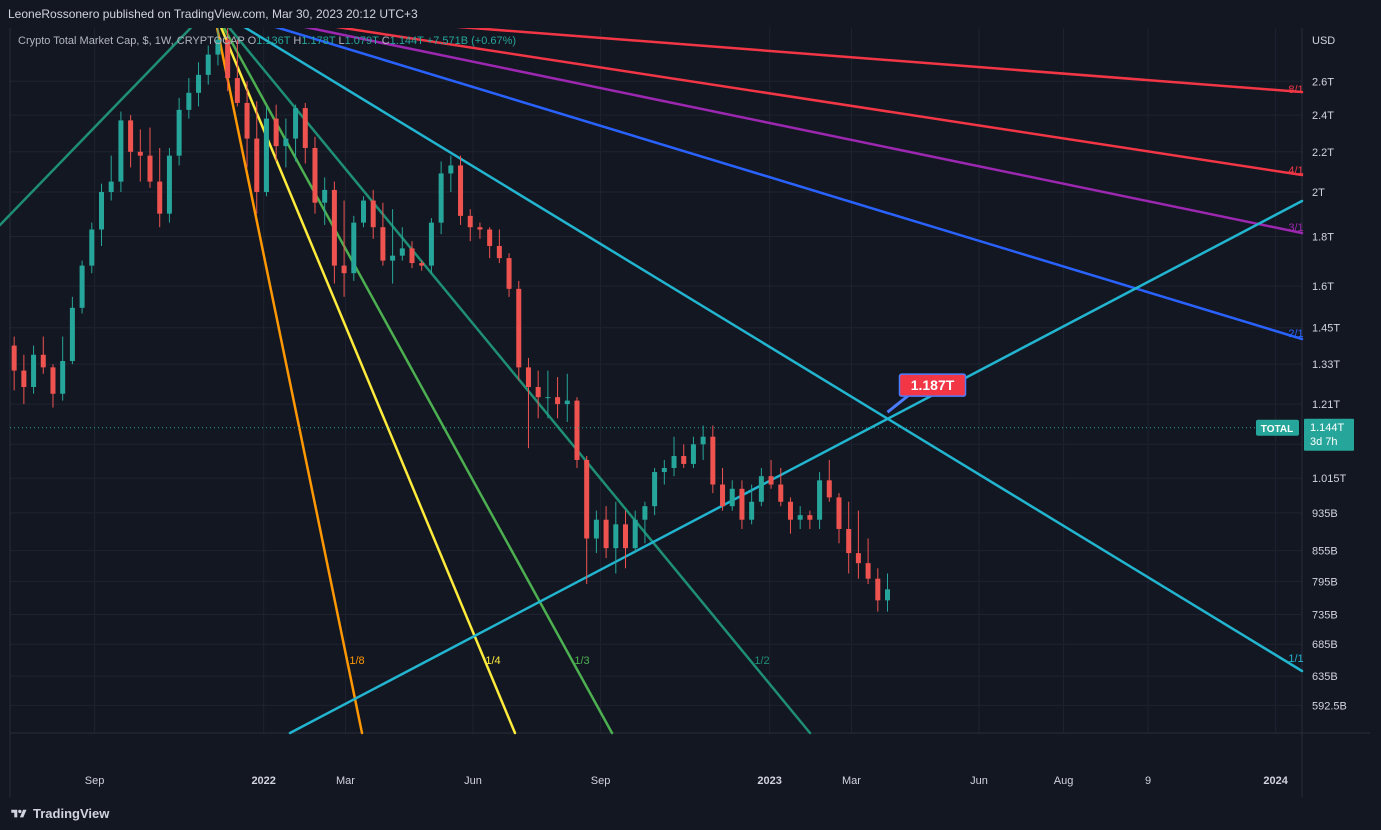 The image size is (1381, 830). What do you see at coordinates (1323, 237) in the screenshot?
I see `y-tick-label: 1.8T` at bounding box center [1323, 237].